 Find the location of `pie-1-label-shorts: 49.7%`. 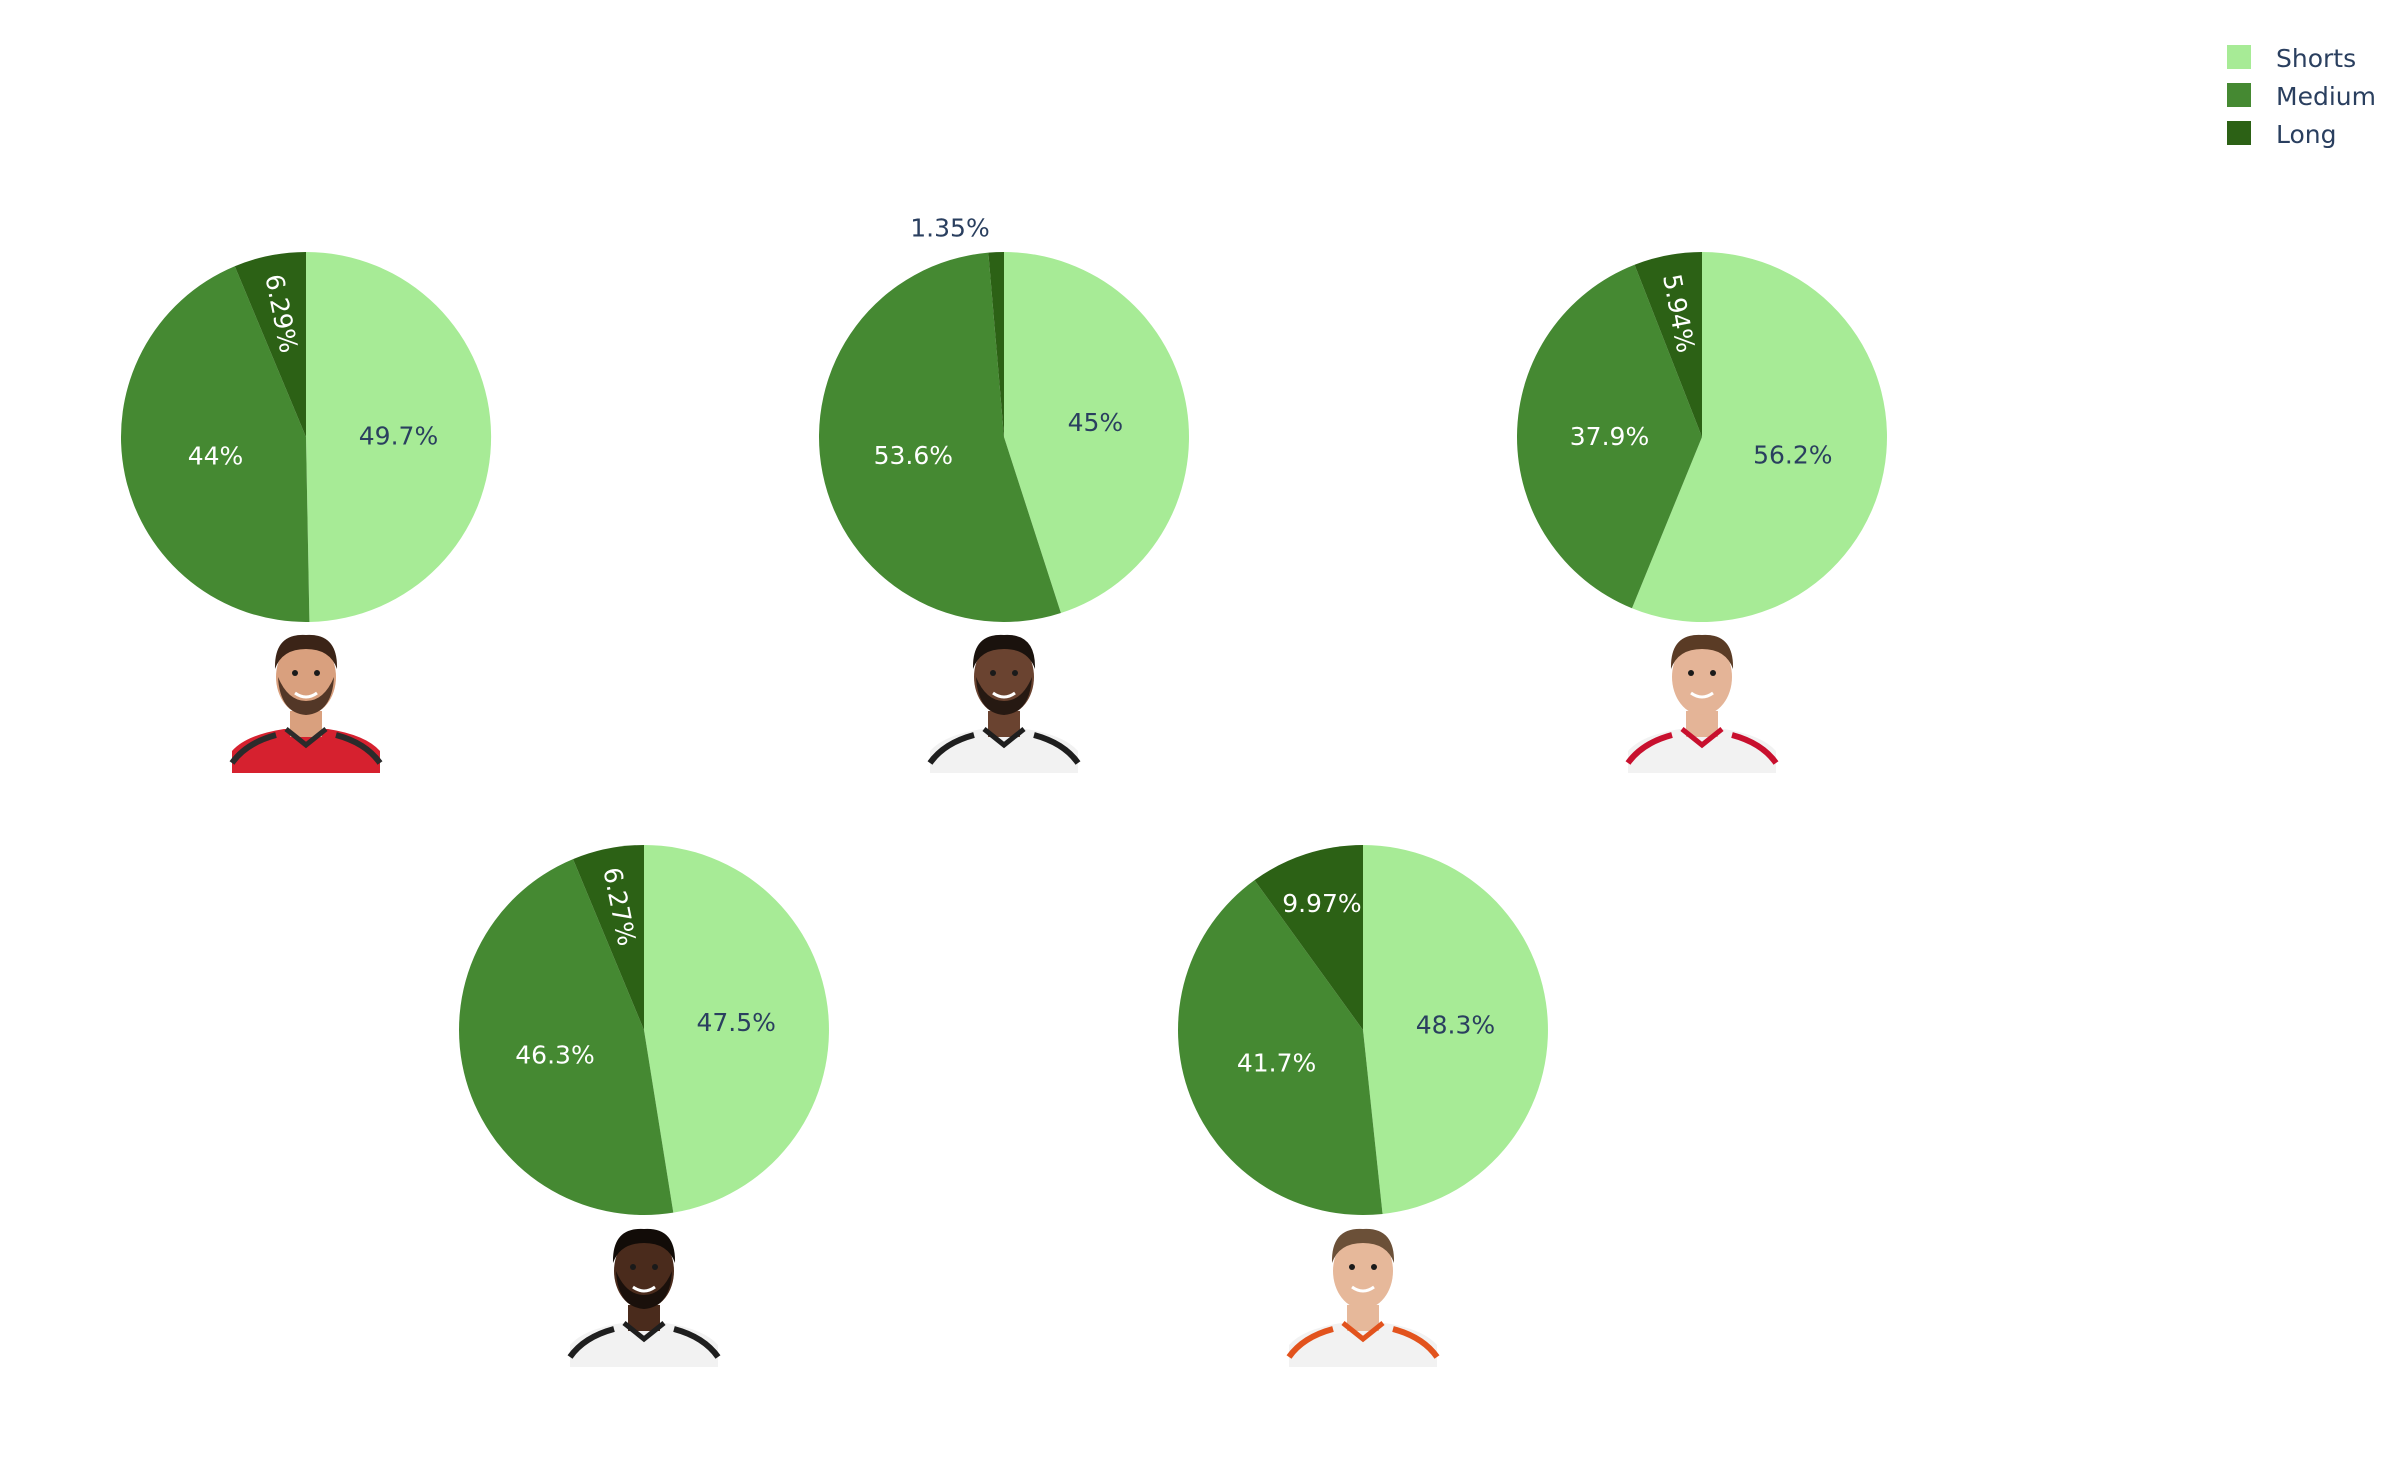

pie-1-label-shorts: 49.7% is located at coordinates (398, 436).